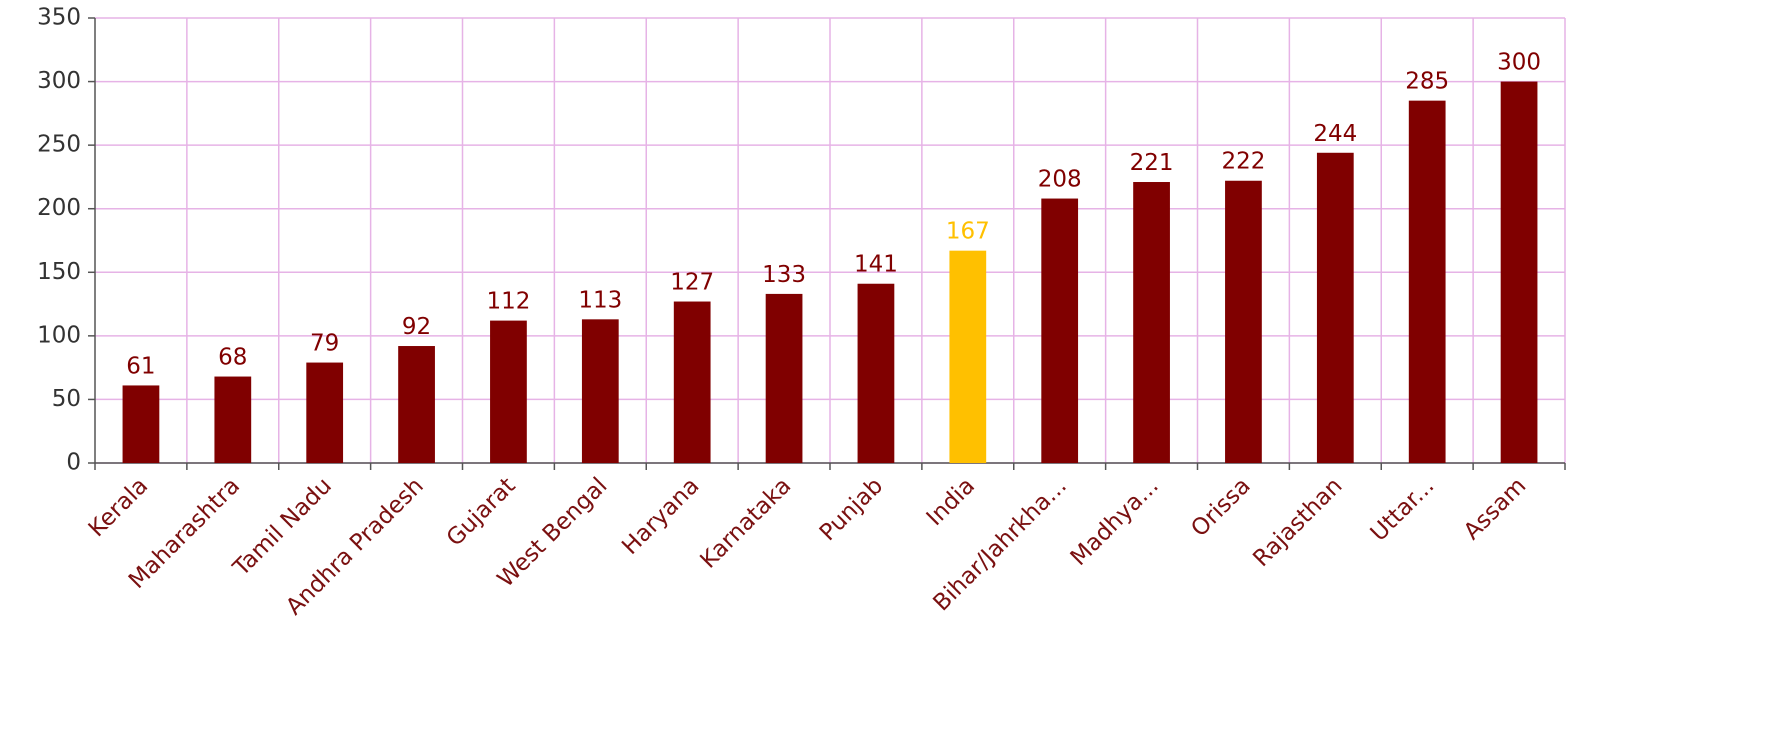  What do you see at coordinates (692, 283) in the screenshot?
I see `value-label: 127` at bounding box center [692, 283].